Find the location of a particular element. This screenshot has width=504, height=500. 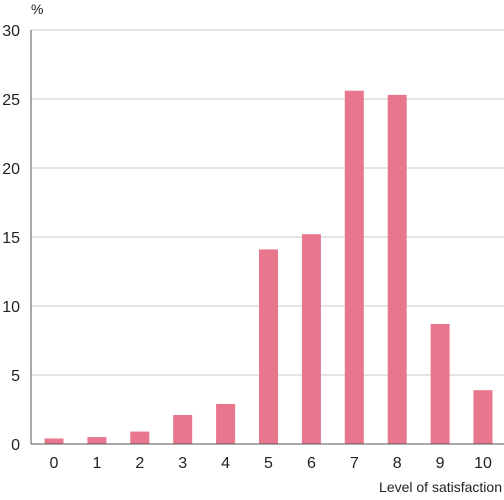

y-tick-label-25: 25 is located at coordinates (11, 100).